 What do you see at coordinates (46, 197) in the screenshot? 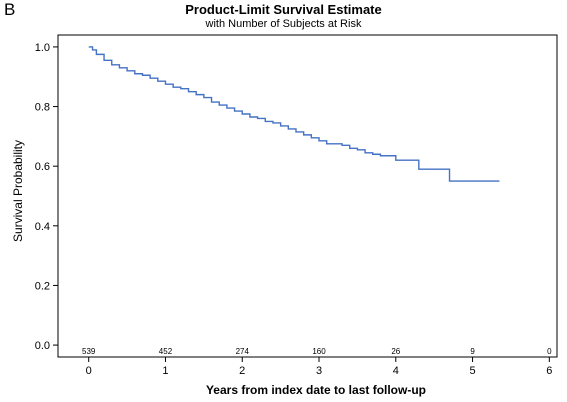
I see `y-ticks: 0.0 0.2 0.4 0.6 0.8 1.0` at bounding box center [46, 197].